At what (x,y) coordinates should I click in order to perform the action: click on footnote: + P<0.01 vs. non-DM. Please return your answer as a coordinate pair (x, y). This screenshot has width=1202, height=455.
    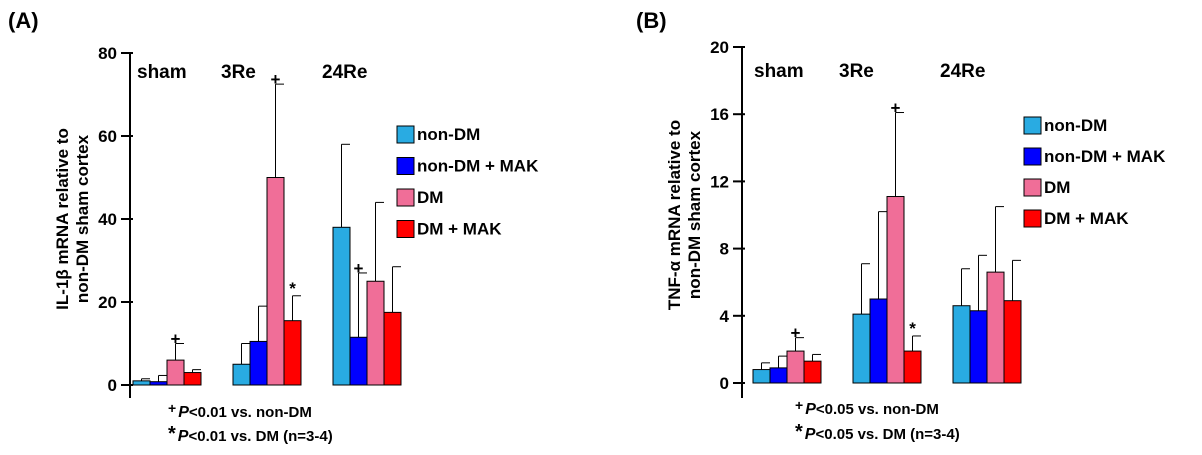
    Looking at the image, I should click on (240, 410).